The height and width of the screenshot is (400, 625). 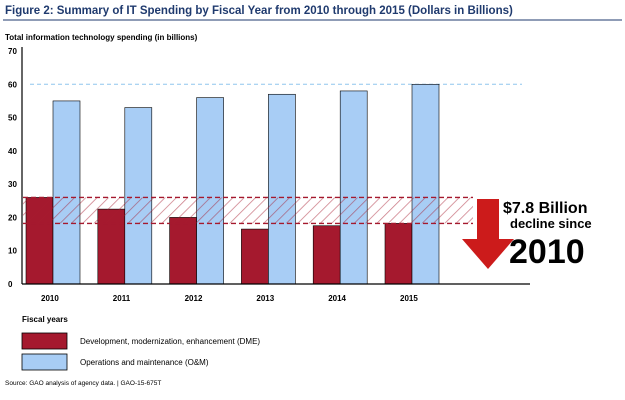 I want to click on y-tick-label: 40, so click(x=12, y=151).